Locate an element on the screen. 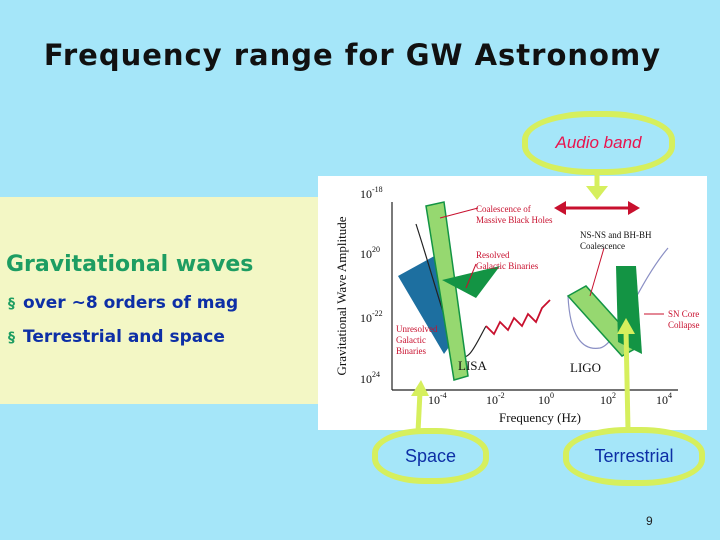 This screenshot has width=720, height=540. y-tick-label: 1024 is located at coordinates (370, 378).